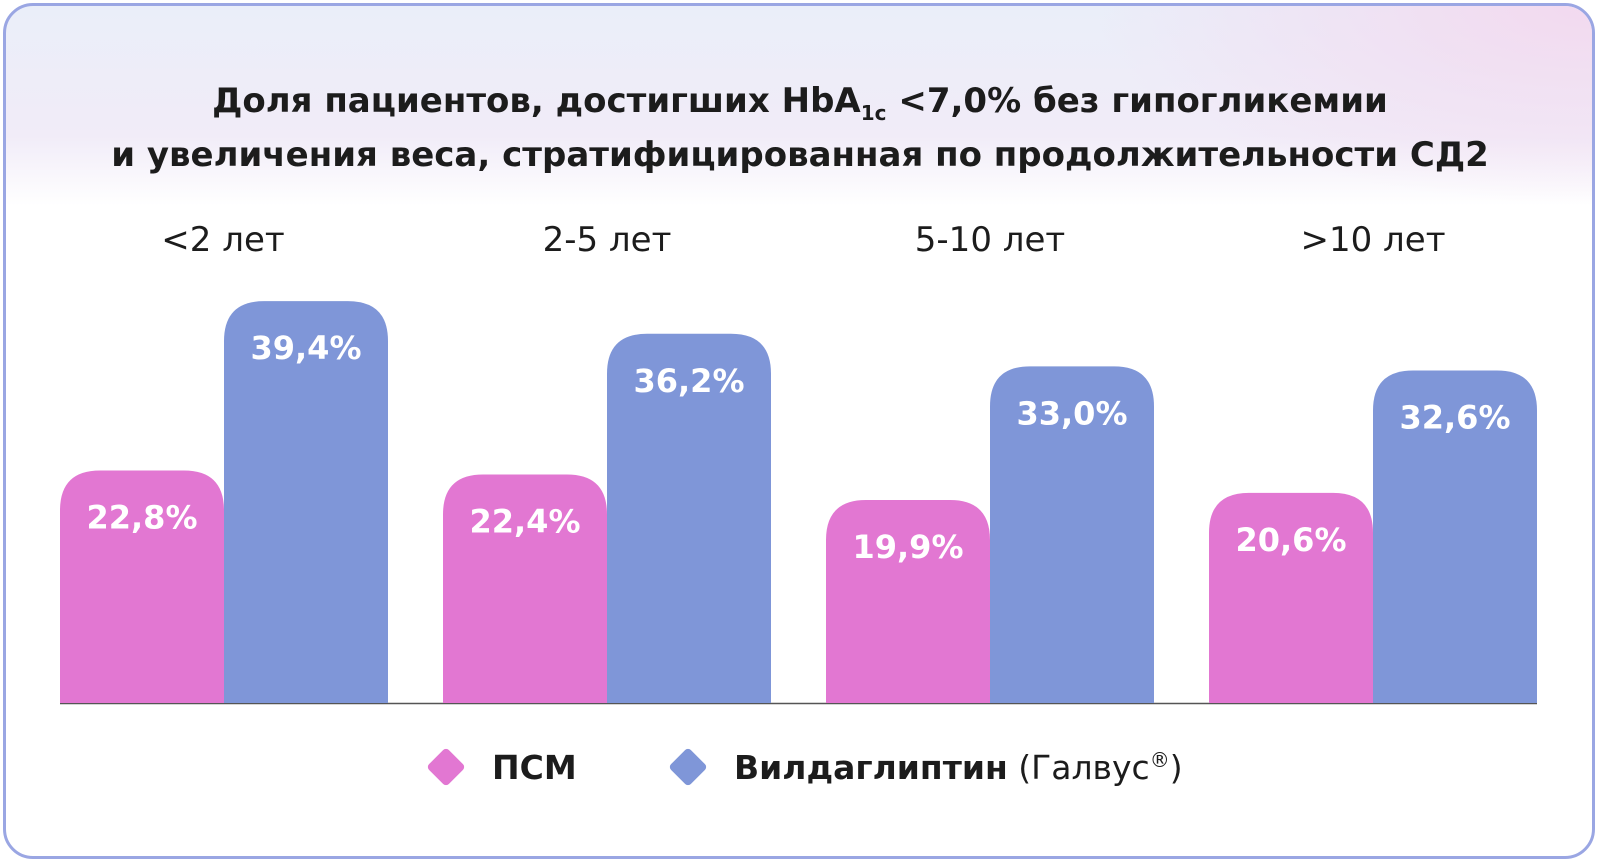 The width and height of the screenshot is (1600, 862). I want to click on legend-item-psm: ПСМ, so click(501, 767).